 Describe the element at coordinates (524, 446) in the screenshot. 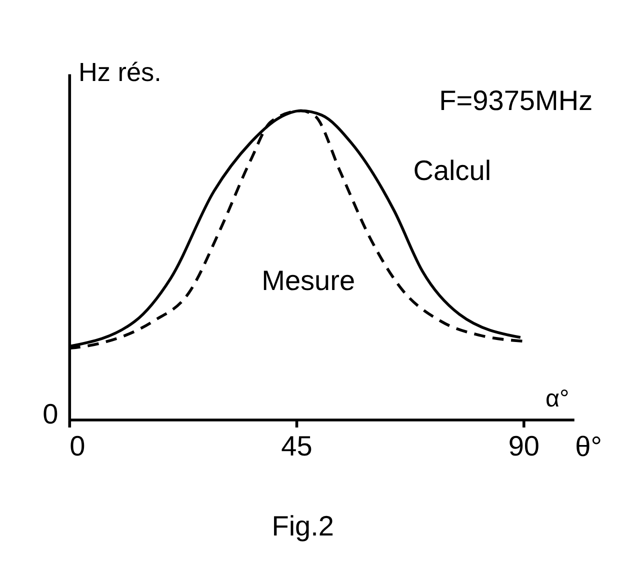

I see `x-tick-label: 90` at that location.